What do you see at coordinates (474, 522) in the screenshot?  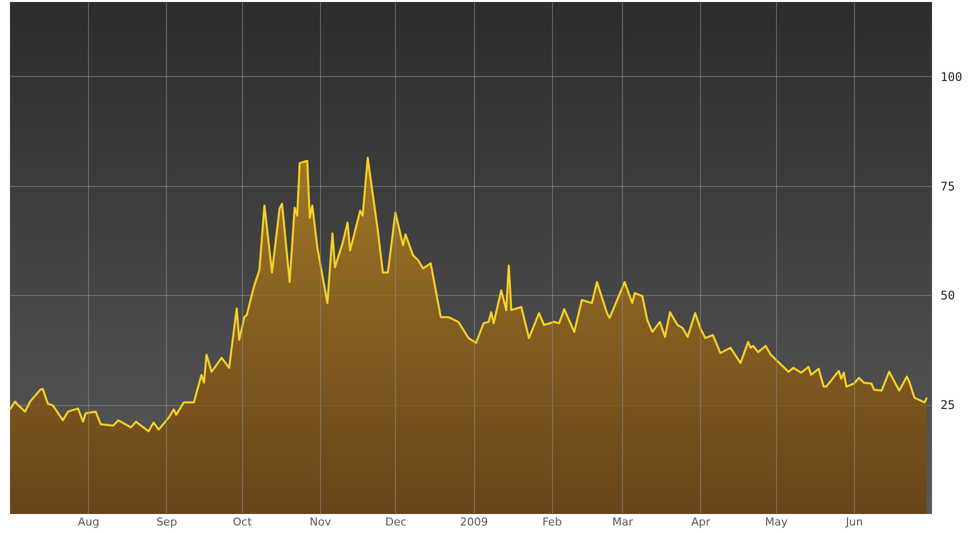 I see `x-tick-label: 2009` at bounding box center [474, 522].